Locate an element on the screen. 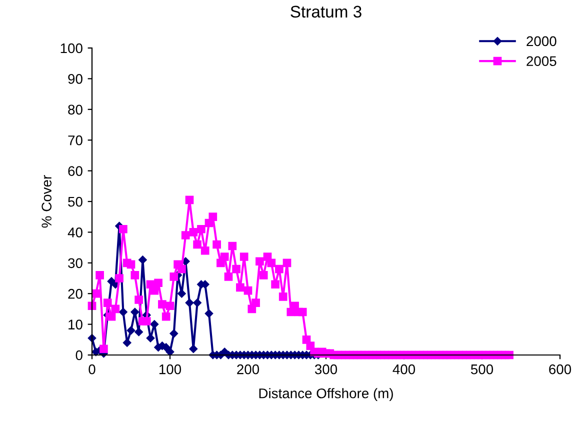 This screenshot has height=427, width=584. y-tick-label: 80 is located at coordinates (75, 109).